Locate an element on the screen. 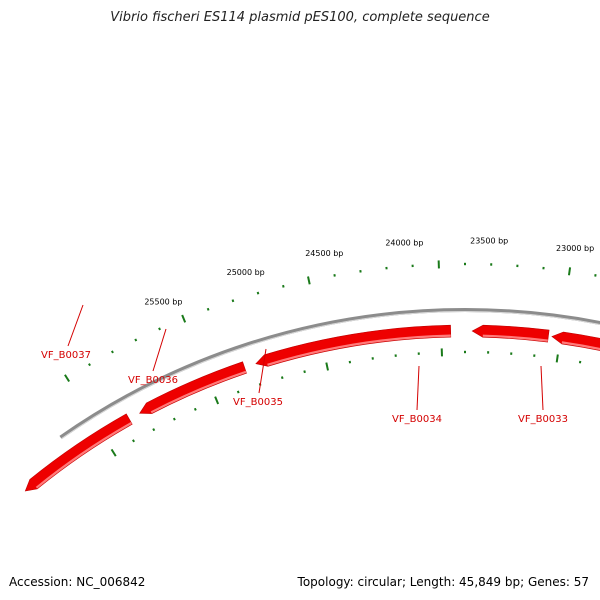 This screenshot has height=600, width=600. position-label: 23000 bp is located at coordinates (575, 248).